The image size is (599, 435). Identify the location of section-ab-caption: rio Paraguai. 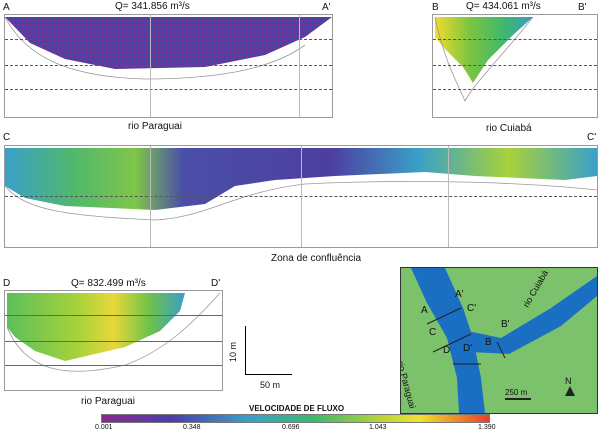
(155, 126).